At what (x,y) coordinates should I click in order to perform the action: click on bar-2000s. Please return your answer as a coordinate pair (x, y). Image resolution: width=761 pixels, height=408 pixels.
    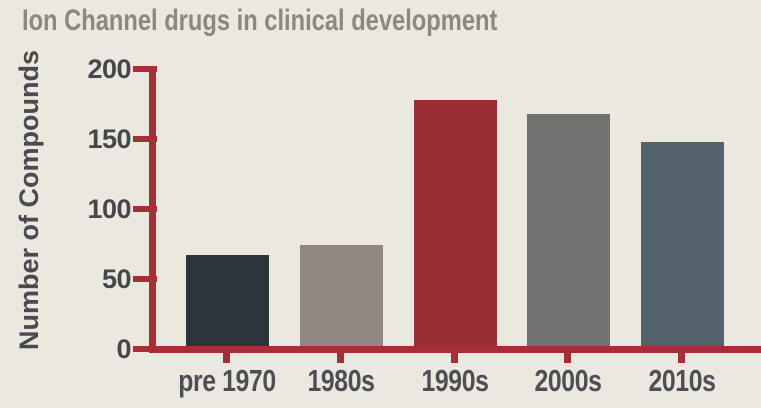
    Looking at the image, I should click on (568, 230).